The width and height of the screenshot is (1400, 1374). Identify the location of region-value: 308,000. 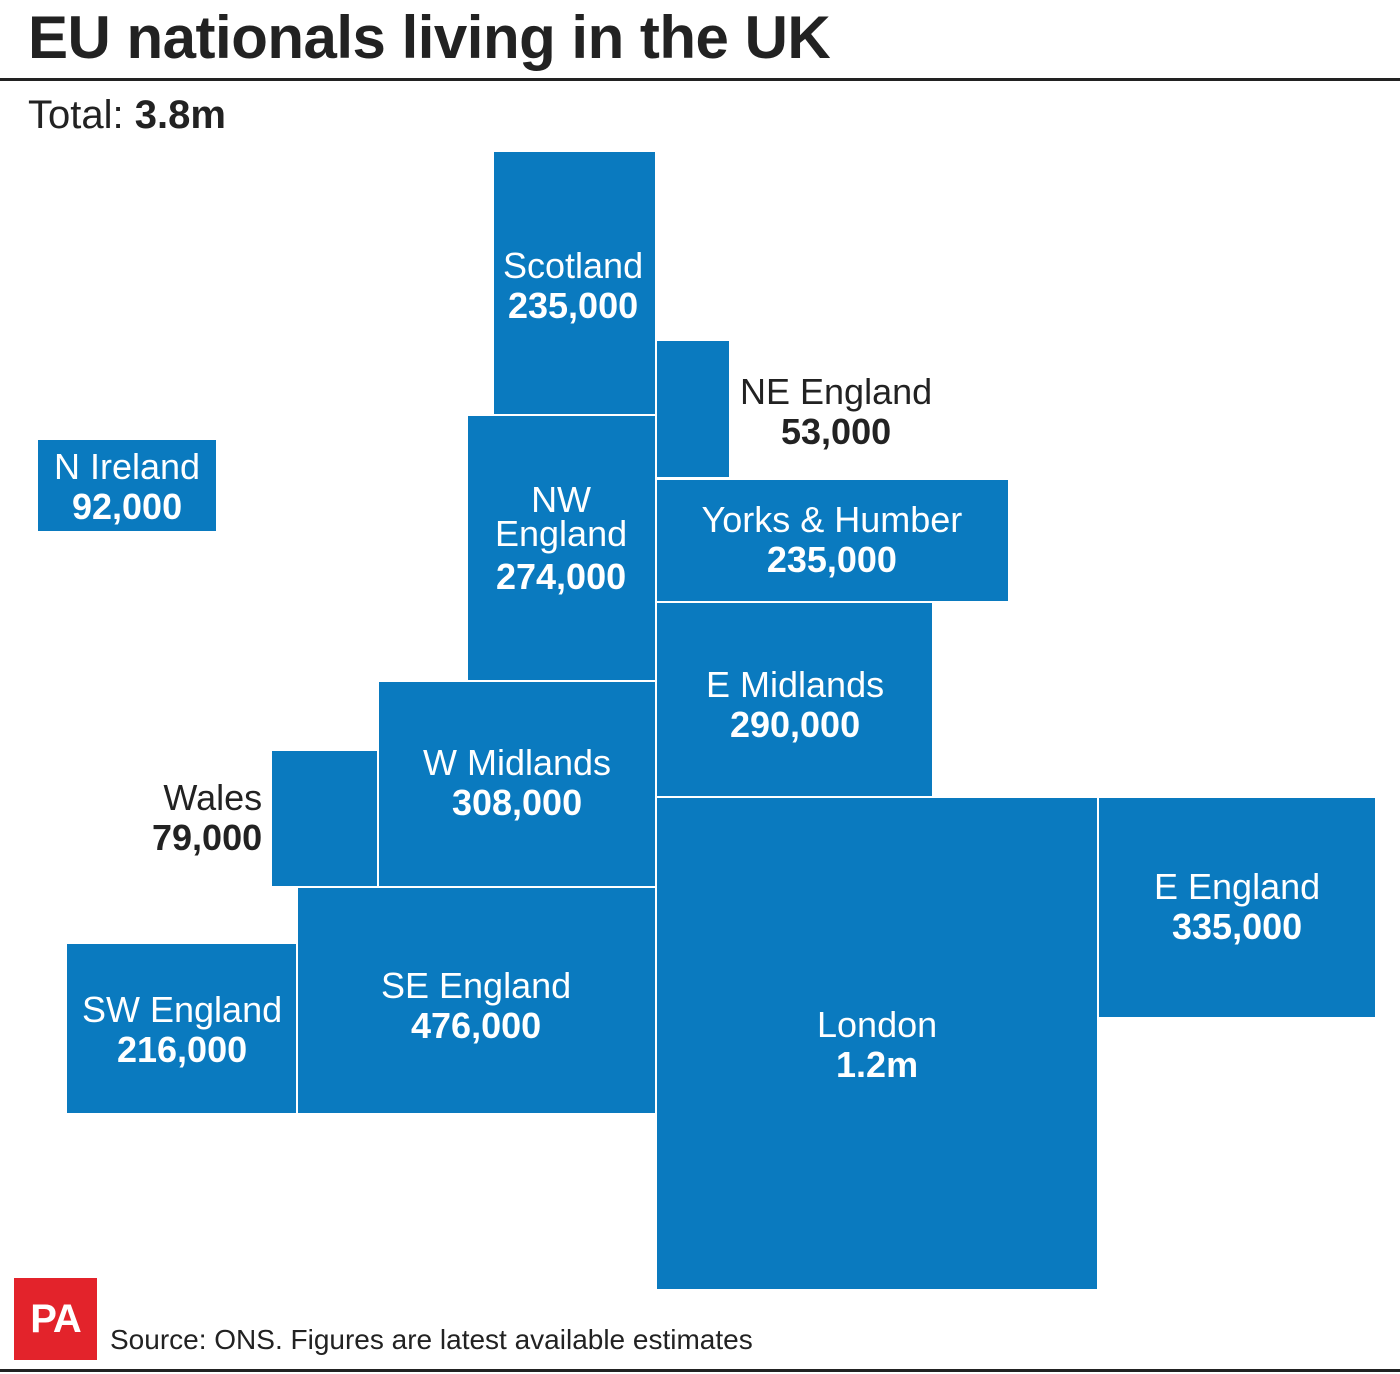
(517, 802).